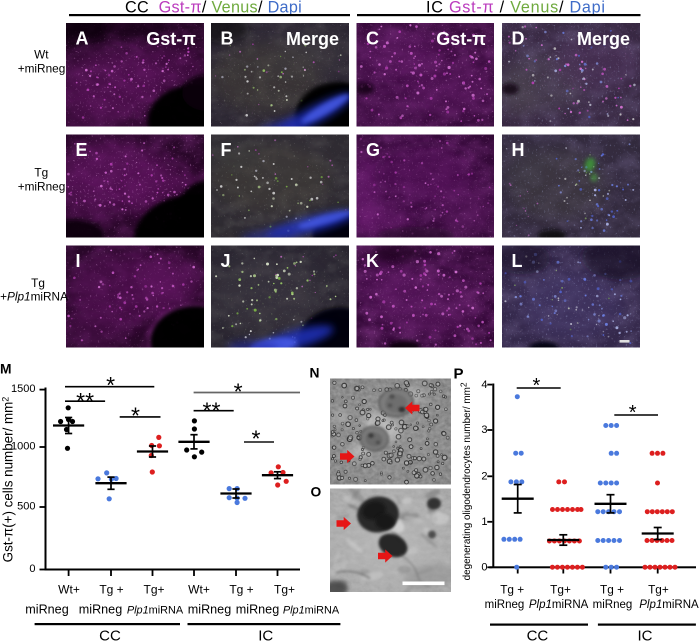  Describe the element at coordinates (484, 385) in the screenshot. I see `svg-text: 4` at that location.